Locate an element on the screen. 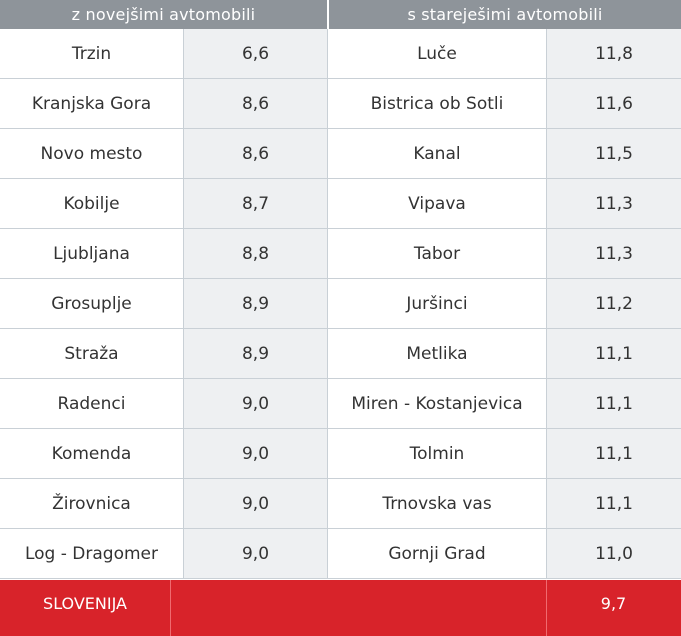  newer-value-cell: 8,7 is located at coordinates (255, 203).